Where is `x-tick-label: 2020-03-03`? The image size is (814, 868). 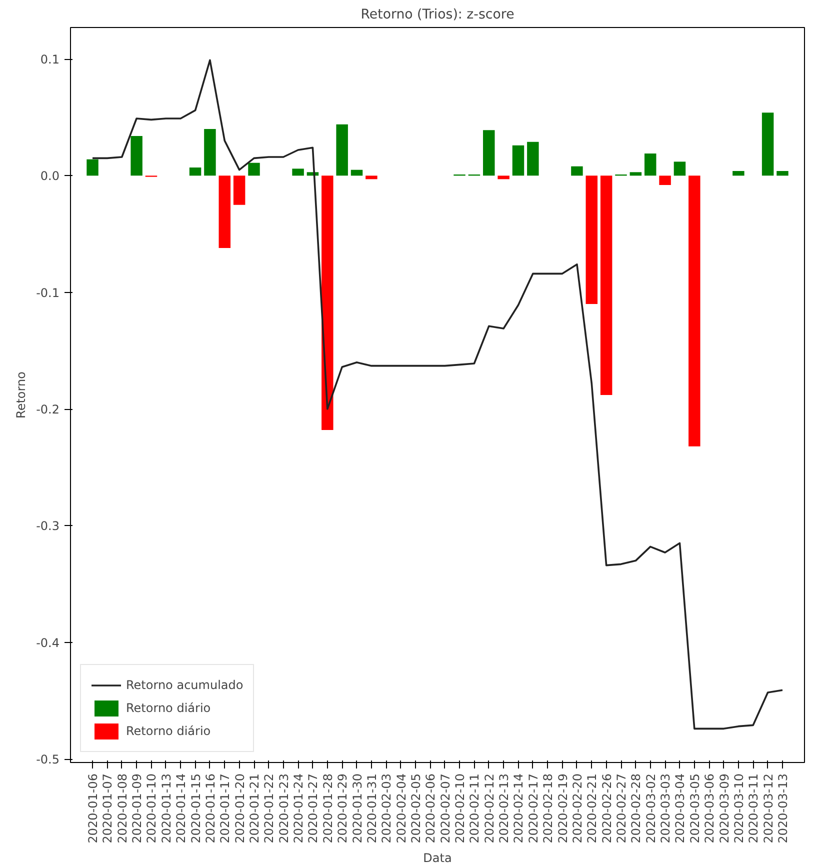 x-tick-label: 2020-03-03 is located at coordinates (665, 808).